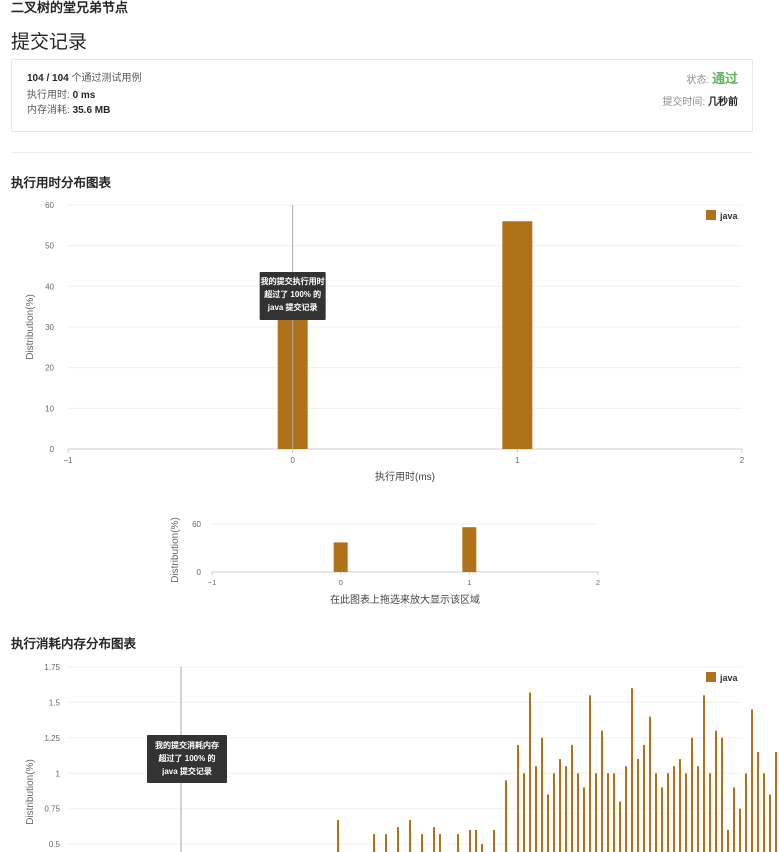  What do you see at coordinates (341, 582) in the screenshot?
I see `nav-x-tick-label: 0` at bounding box center [341, 582].